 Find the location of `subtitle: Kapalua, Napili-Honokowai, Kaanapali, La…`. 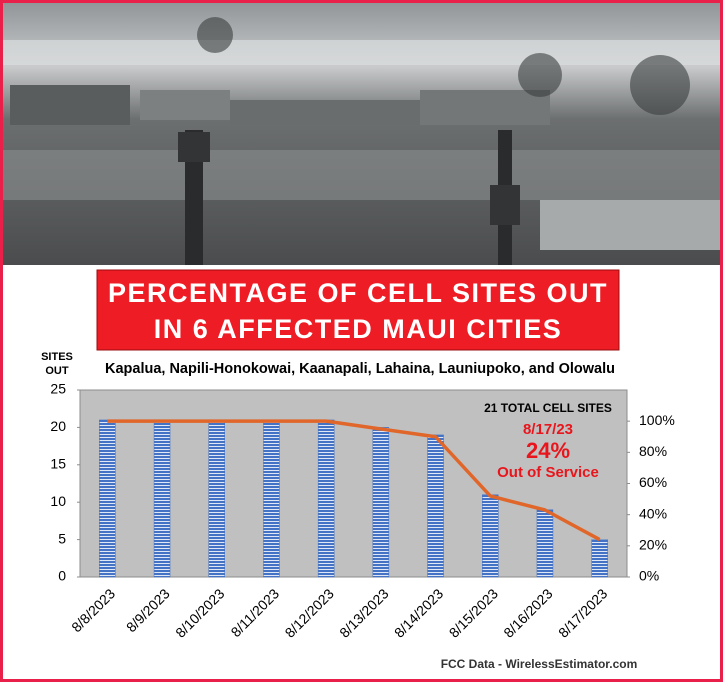

subtitle: Kapalua, Napili-Honokowai, Kaanapali, La… is located at coordinates (360, 369).